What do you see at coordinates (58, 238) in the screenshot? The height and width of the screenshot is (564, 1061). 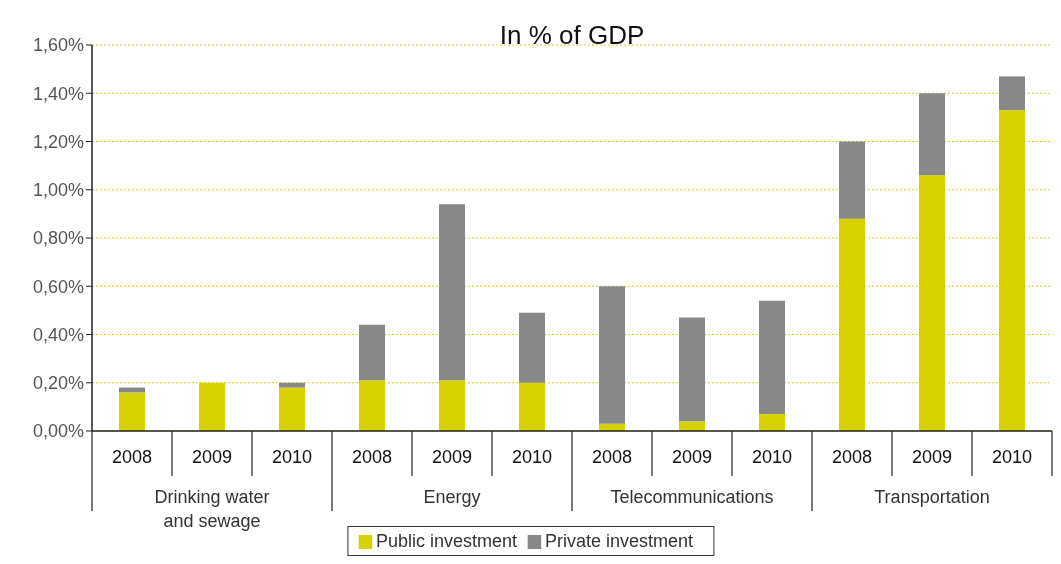 I see `y-tick-label: 0,80%` at bounding box center [58, 238].